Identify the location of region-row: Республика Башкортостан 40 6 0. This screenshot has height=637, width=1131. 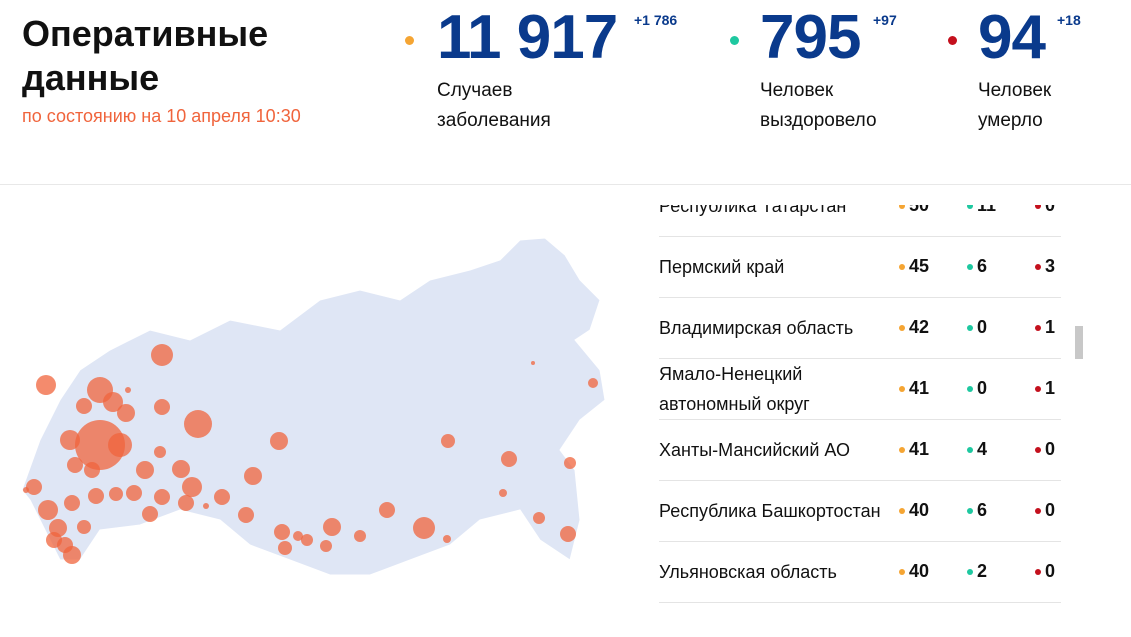
(860, 511).